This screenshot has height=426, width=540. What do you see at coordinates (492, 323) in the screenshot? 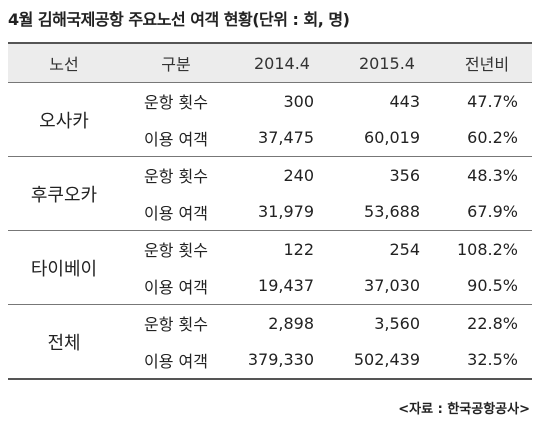
I see `value-cell: 22.8%` at bounding box center [492, 323].